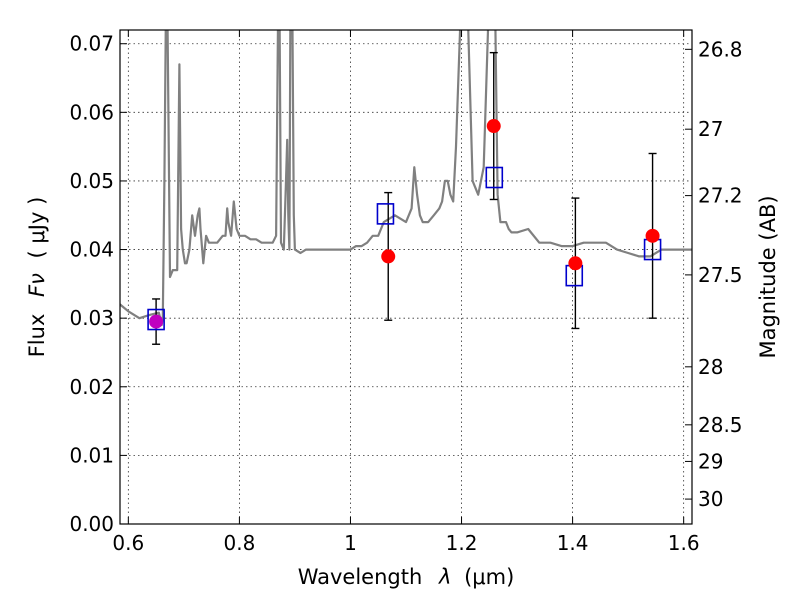 This screenshot has height=600, width=800. What do you see at coordinates (684, 543) in the screenshot?
I see `x-tick-label-5: 1.6` at bounding box center [684, 543].